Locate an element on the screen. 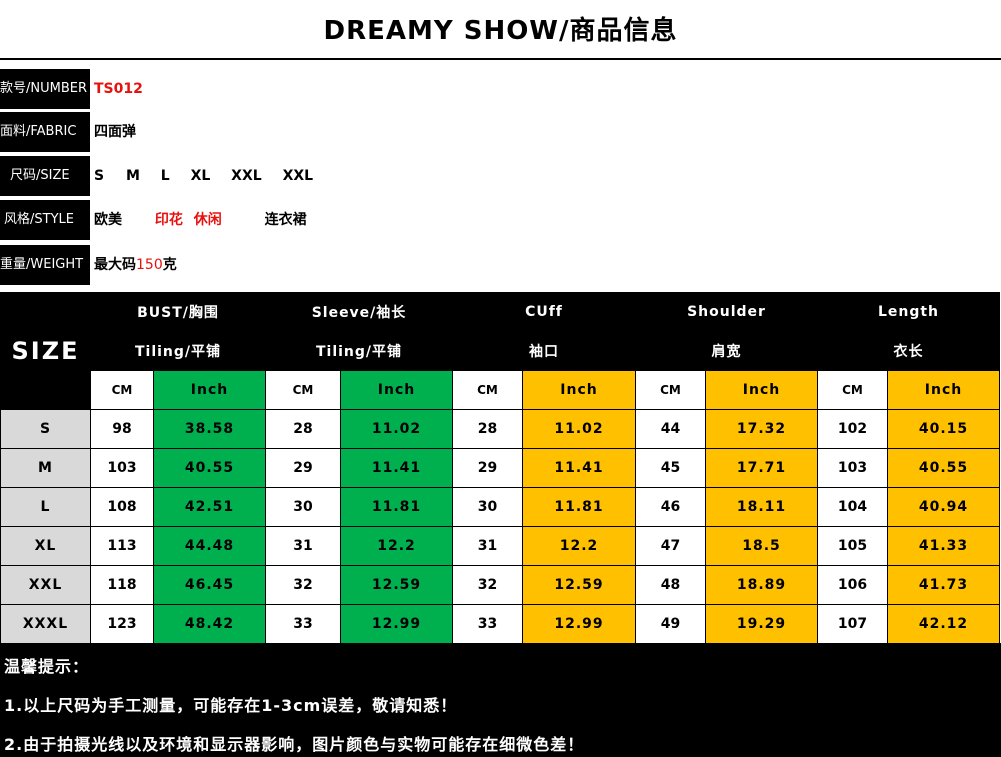 This screenshot has height=757, width=1001. size-option: M is located at coordinates (132, 176).